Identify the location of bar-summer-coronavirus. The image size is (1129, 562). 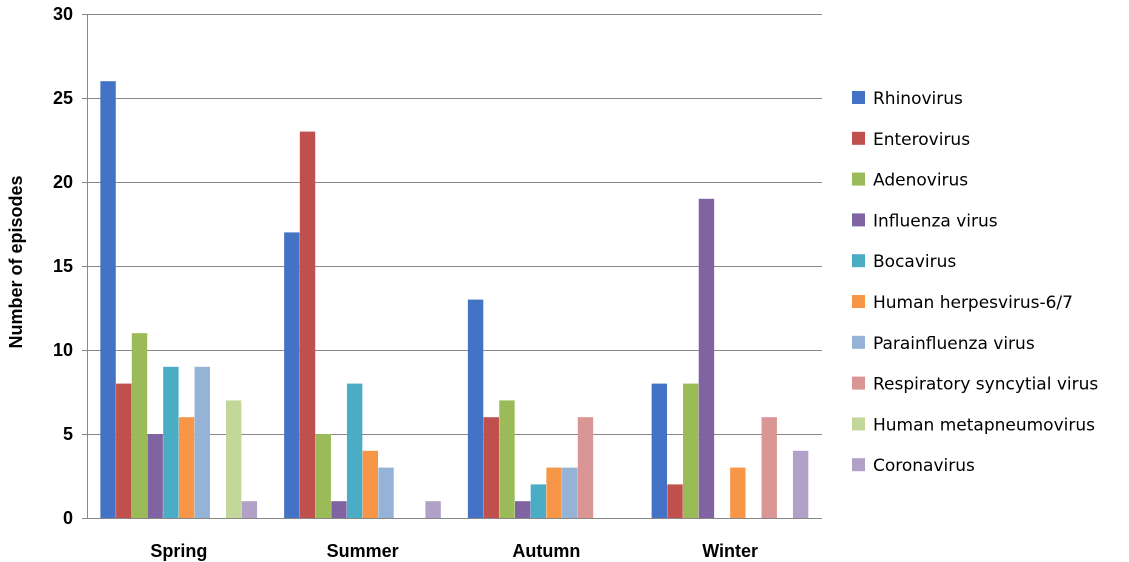
(433, 509).